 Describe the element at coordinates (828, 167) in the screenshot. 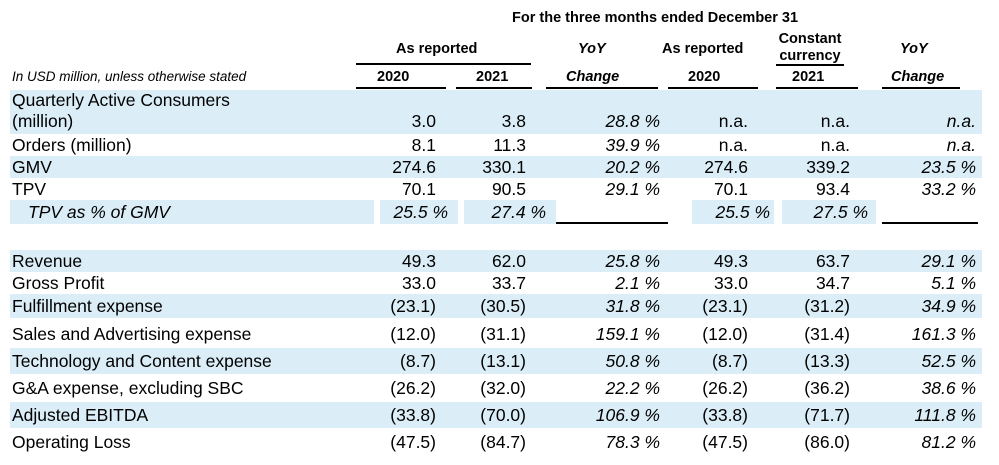

I see `value-2021-cc: 339.2` at that location.